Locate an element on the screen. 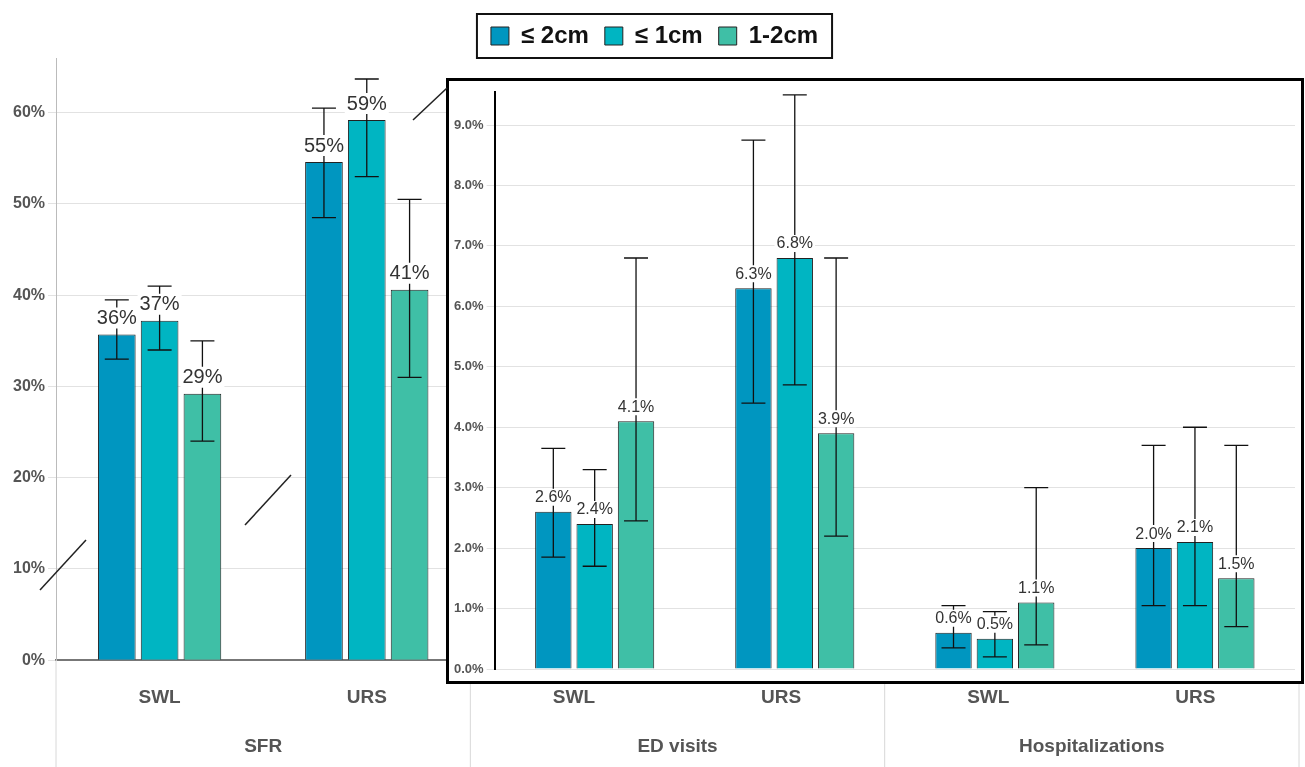 This screenshot has height=767, width=1305. data-label: 29% is located at coordinates (202, 376).